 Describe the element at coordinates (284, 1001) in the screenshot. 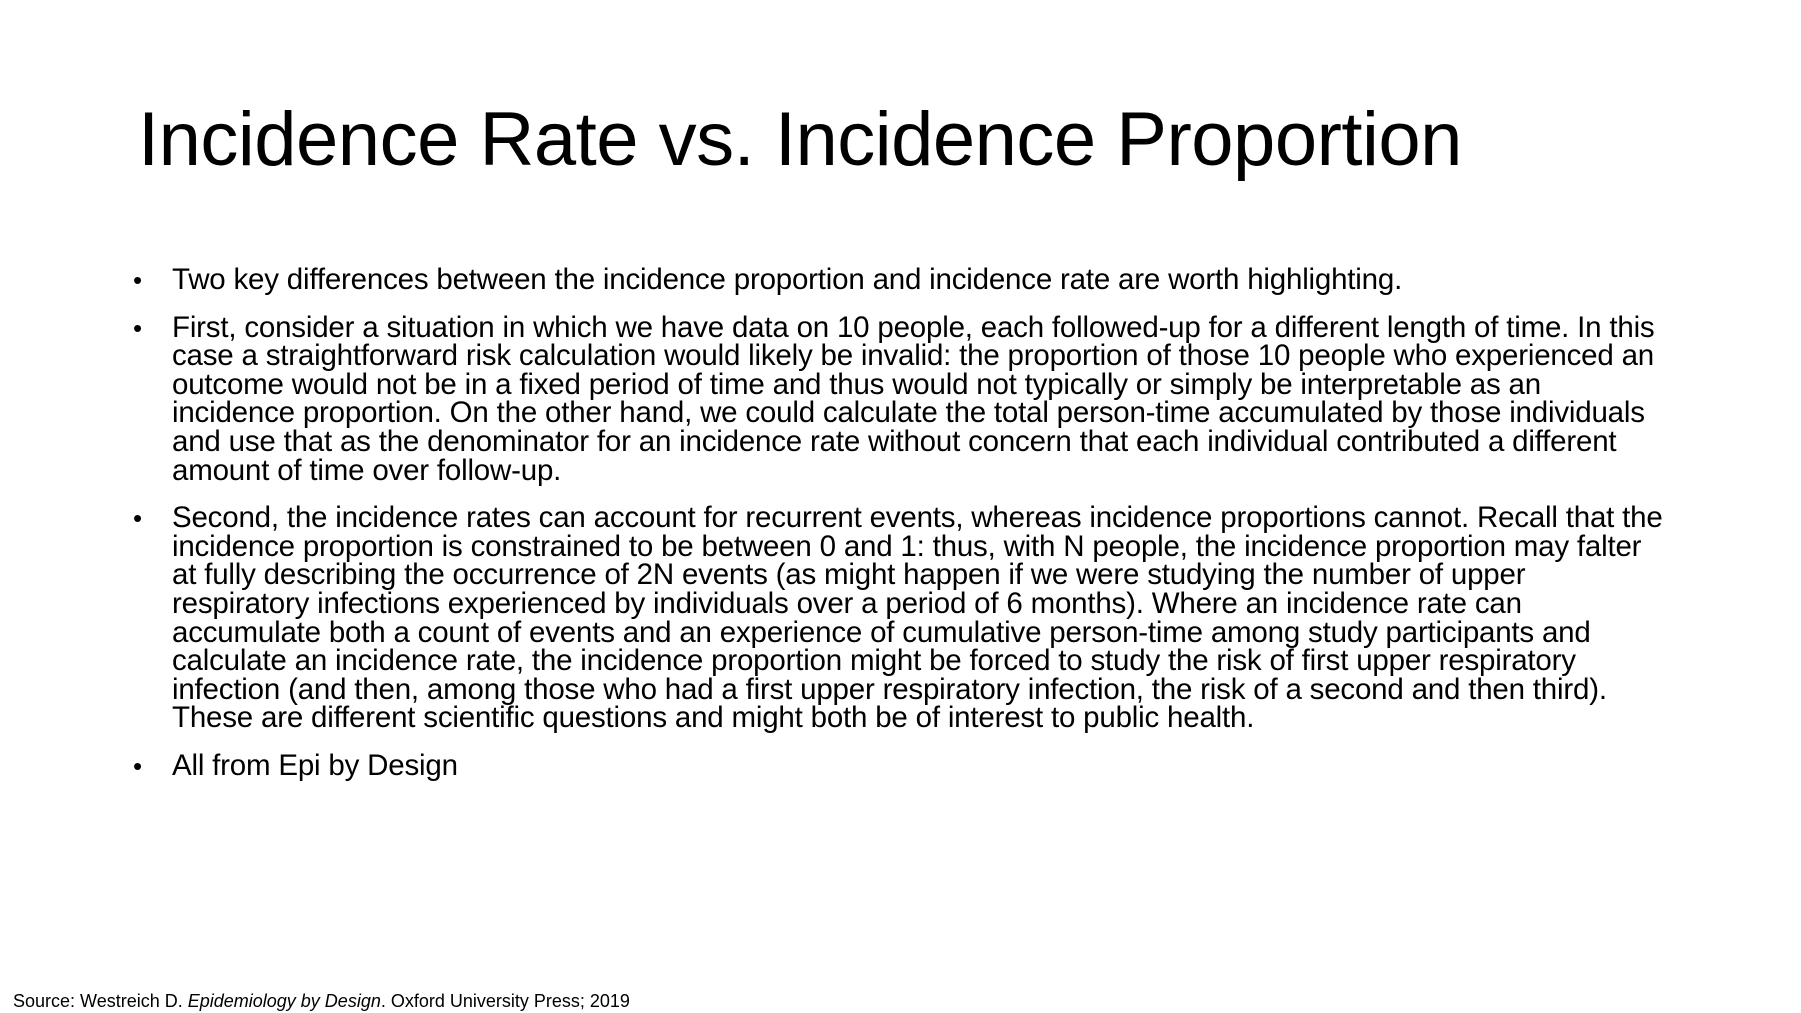

I see `source-book-title: Epidemiology by Design` at that location.